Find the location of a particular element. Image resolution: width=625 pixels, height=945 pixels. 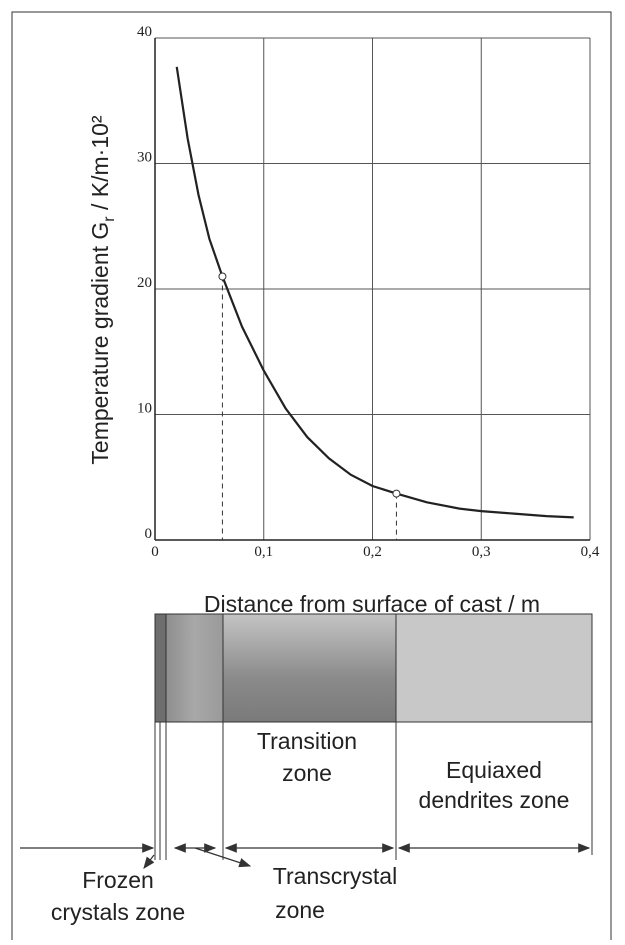

x-axis-label: Distance from surface of cast / m is located at coordinates (372, 604).